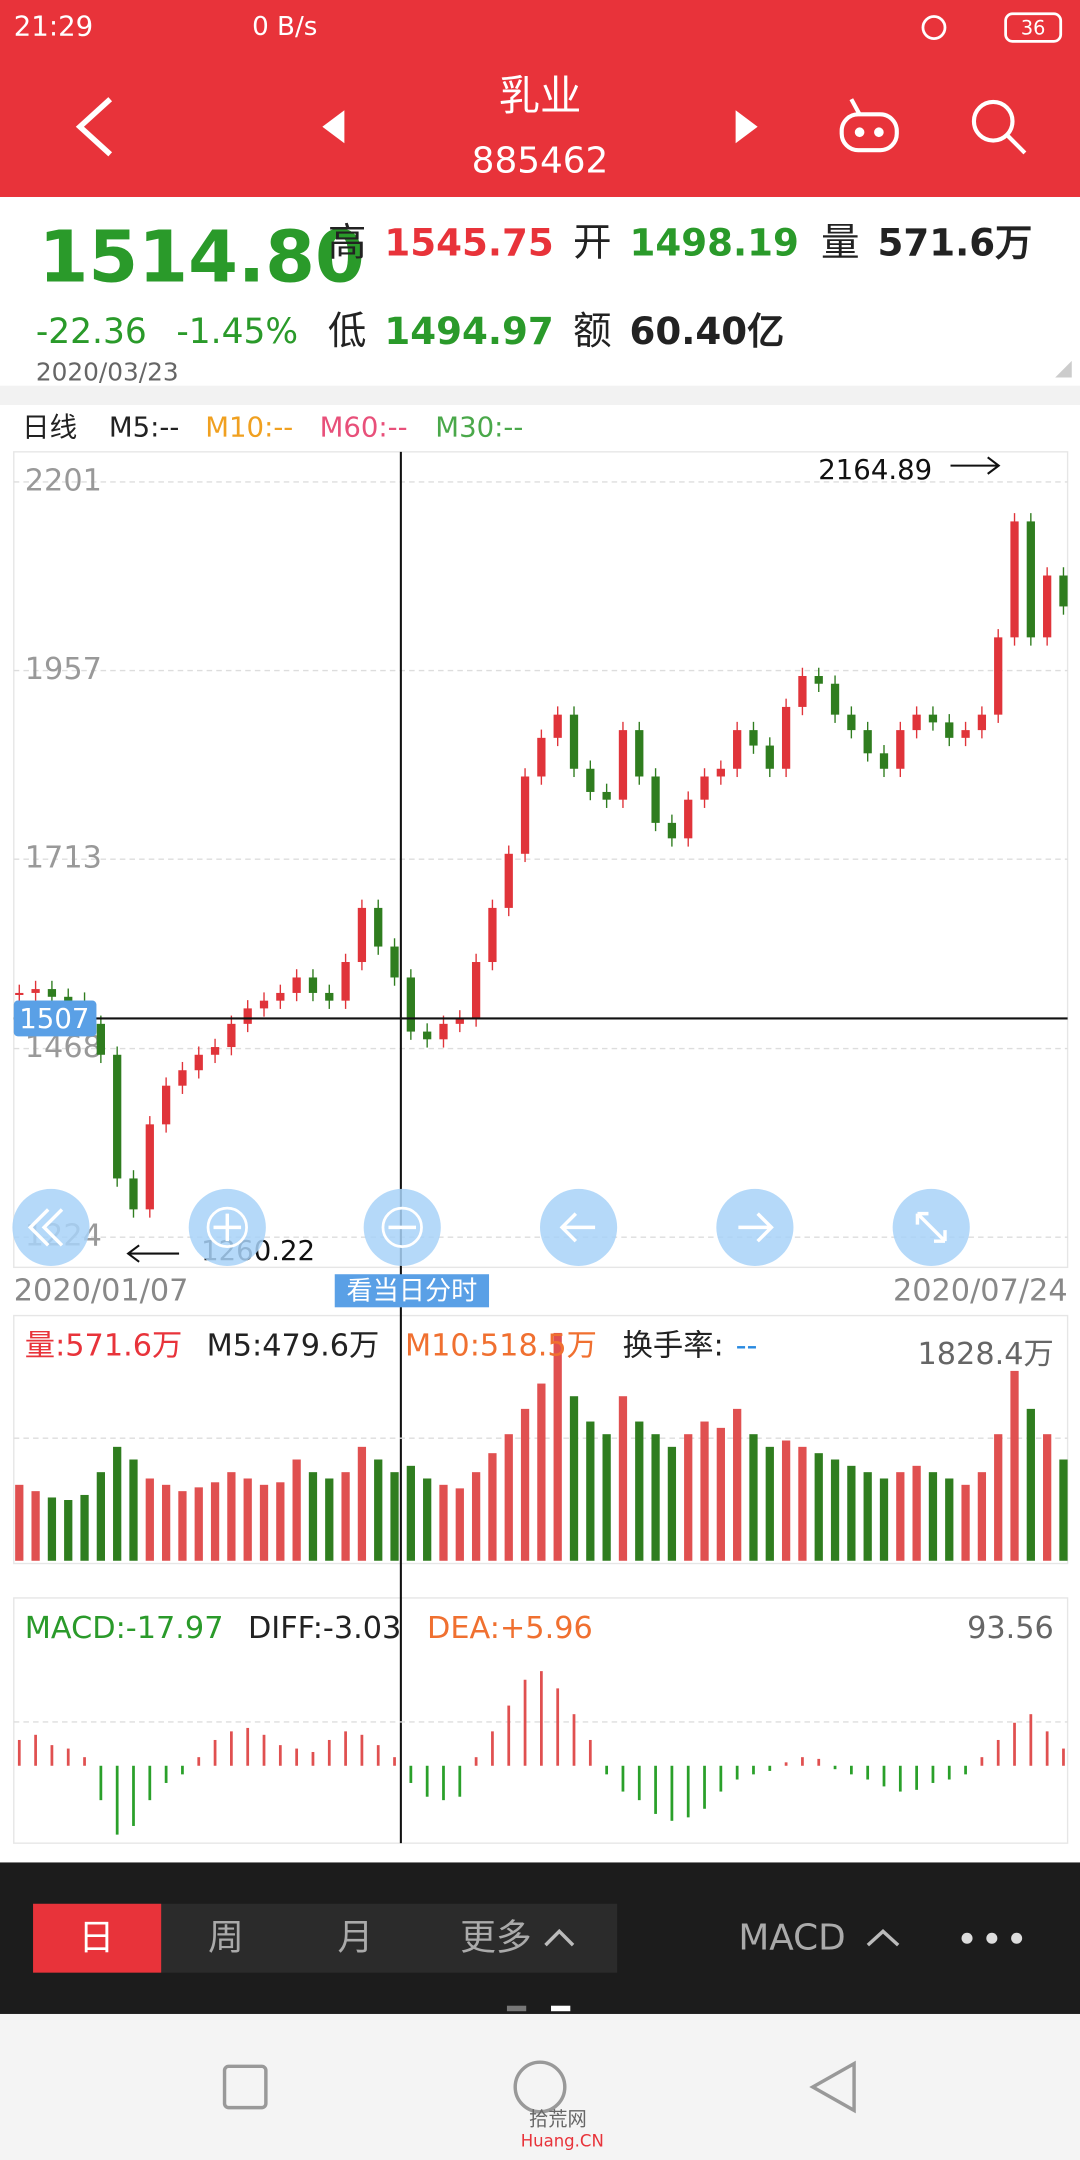  I want to click on legend-item: 日线, so click(49, 427).